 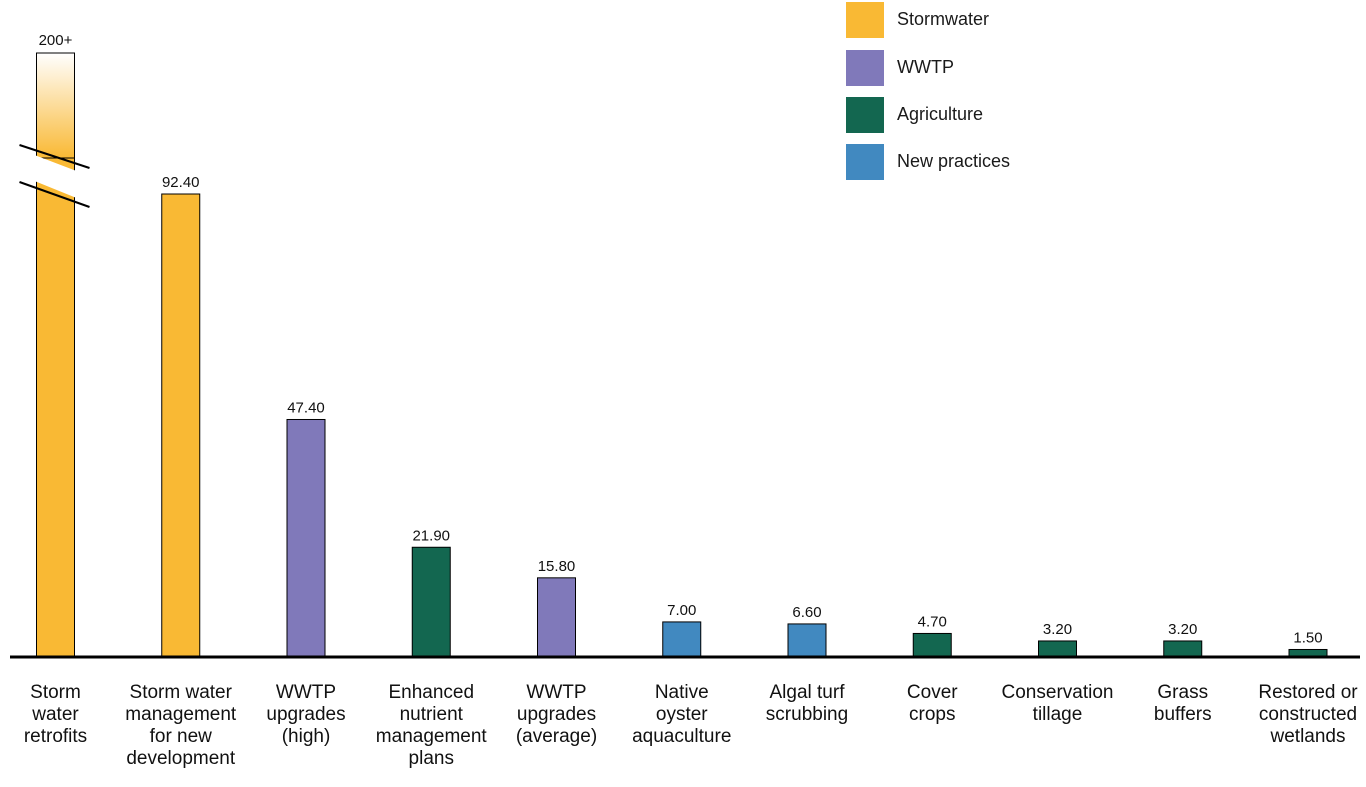 I want to click on category-label: wetlands, so click(x=1308, y=736).